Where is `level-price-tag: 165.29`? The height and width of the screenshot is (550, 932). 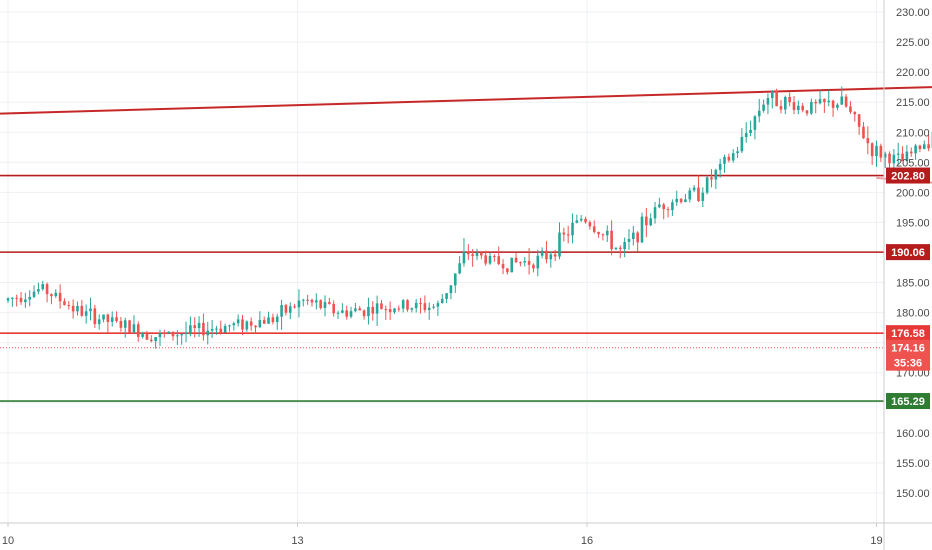
level-price-tag: 165.29 is located at coordinates (908, 402).